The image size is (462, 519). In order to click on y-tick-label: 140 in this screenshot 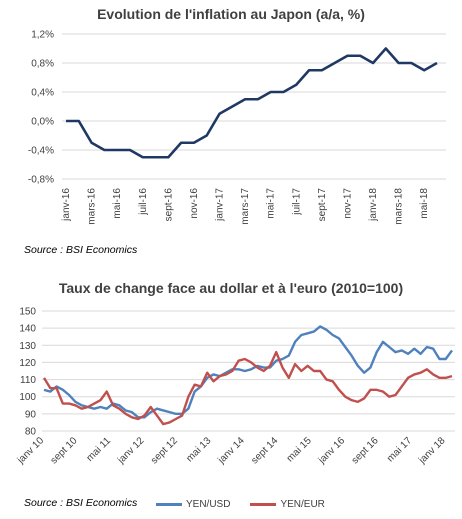, I will do `click(27, 329)`.